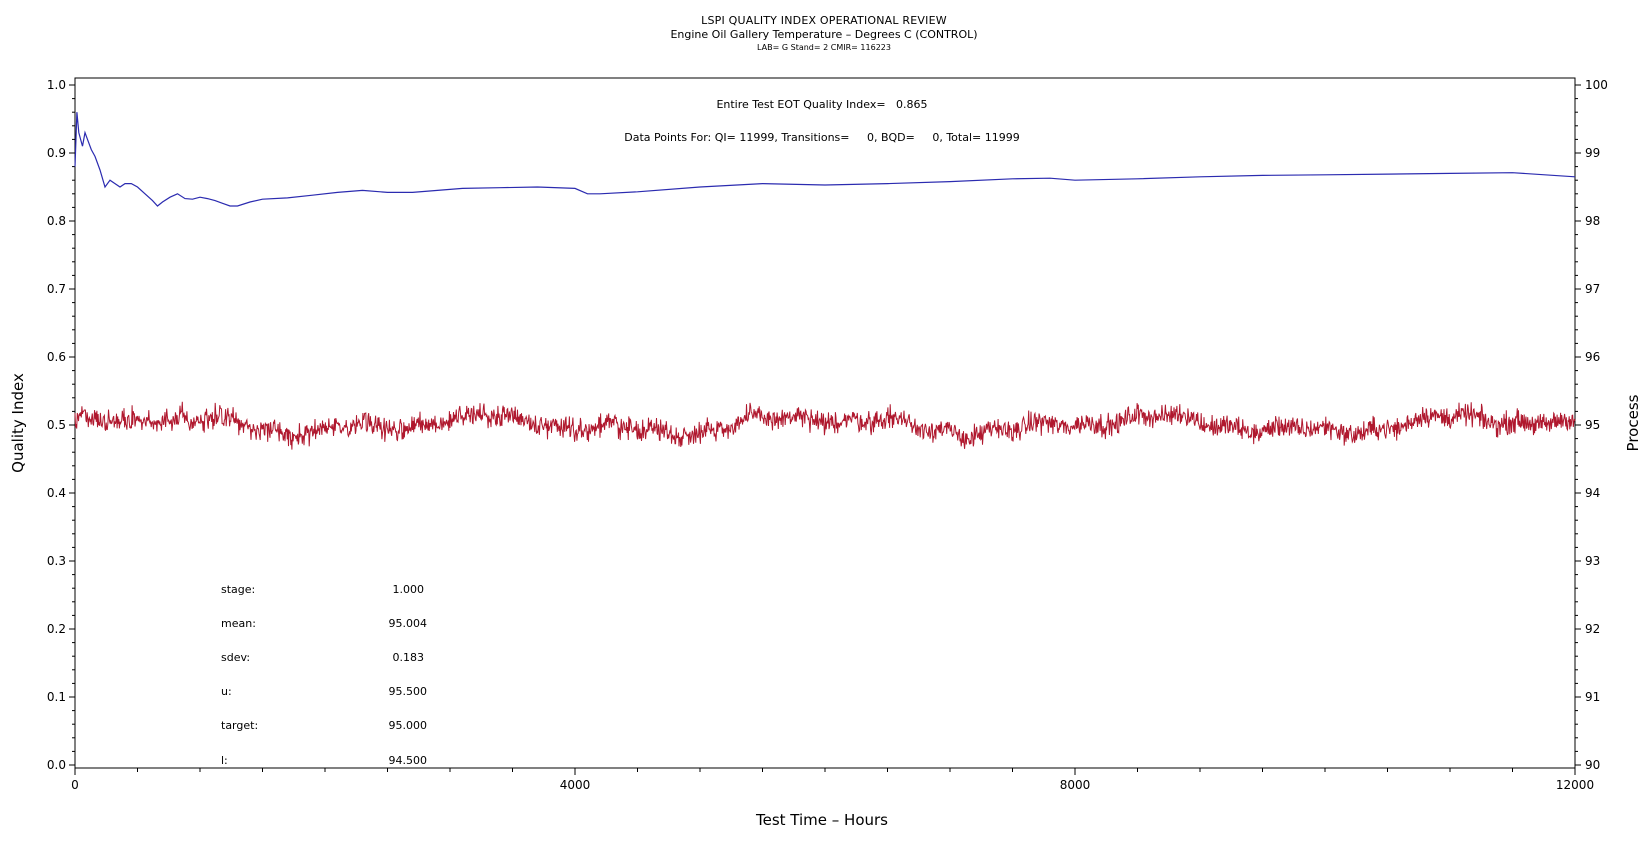  I want to click on x-axis-label: Test Time – Hours, so click(821, 820).